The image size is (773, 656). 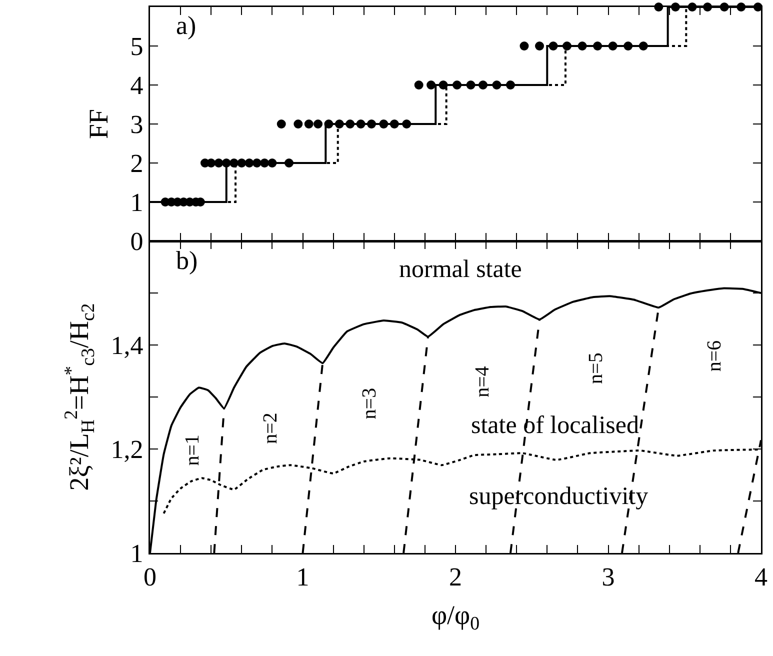 I want to click on x-tick-label: 1, so click(x=303, y=577).